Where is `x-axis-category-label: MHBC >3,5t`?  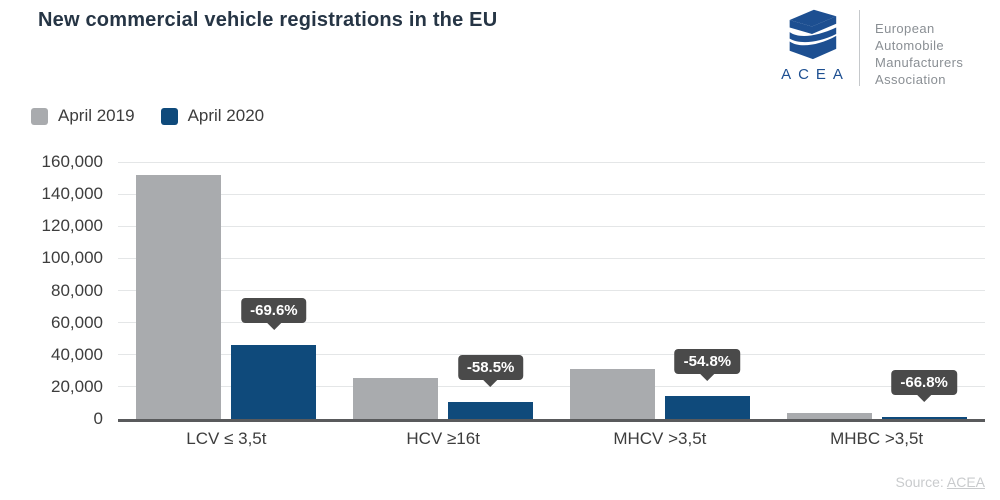 x-axis-category-label: MHBC >3,5t is located at coordinates (877, 438).